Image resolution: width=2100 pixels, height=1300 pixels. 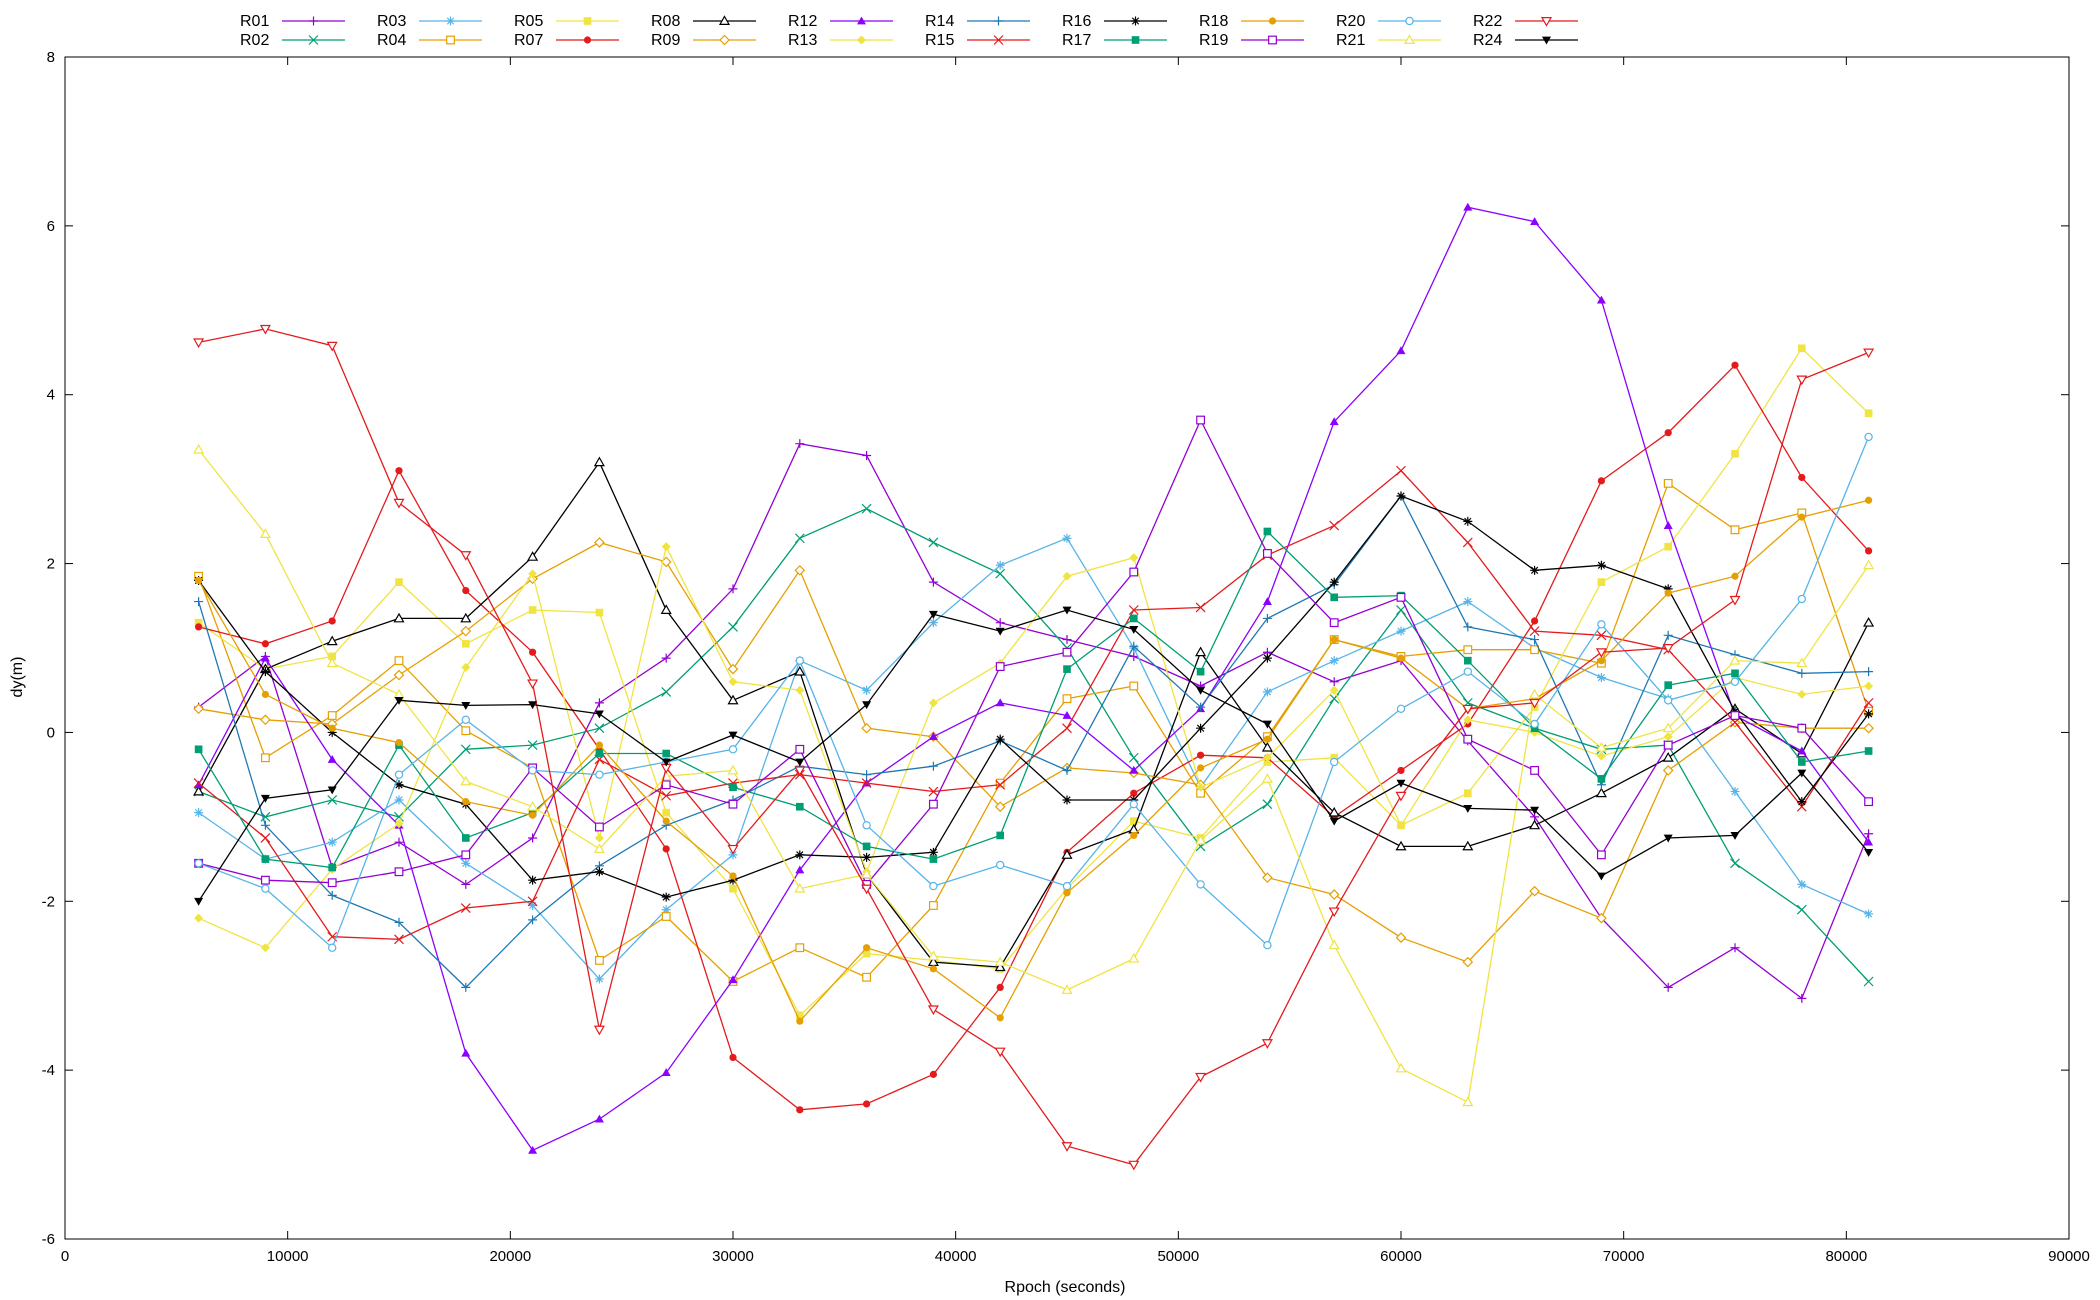 What do you see at coordinates (1525, 21) in the screenshot?
I see `legend-item-r22: R22` at bounding box center [1525, 21].